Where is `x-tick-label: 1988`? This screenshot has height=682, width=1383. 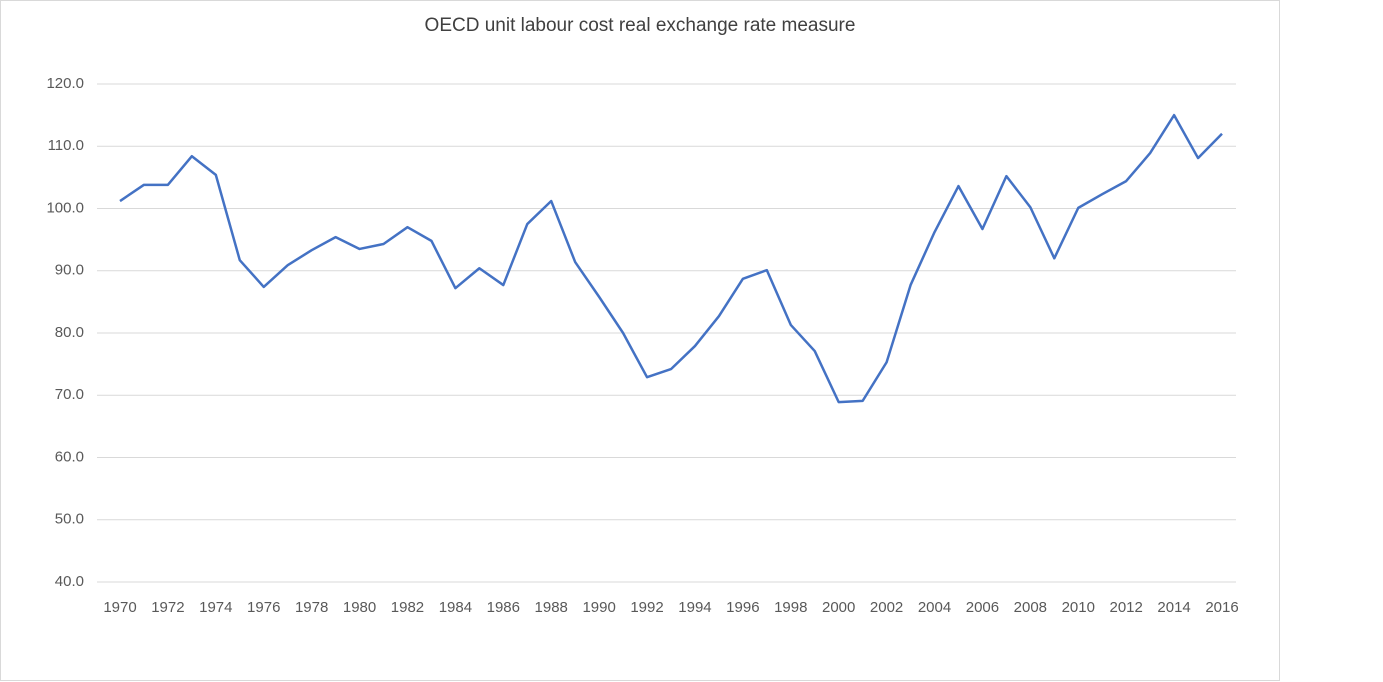
x-tick-label: 1988 is located at coordinates (551, 607).